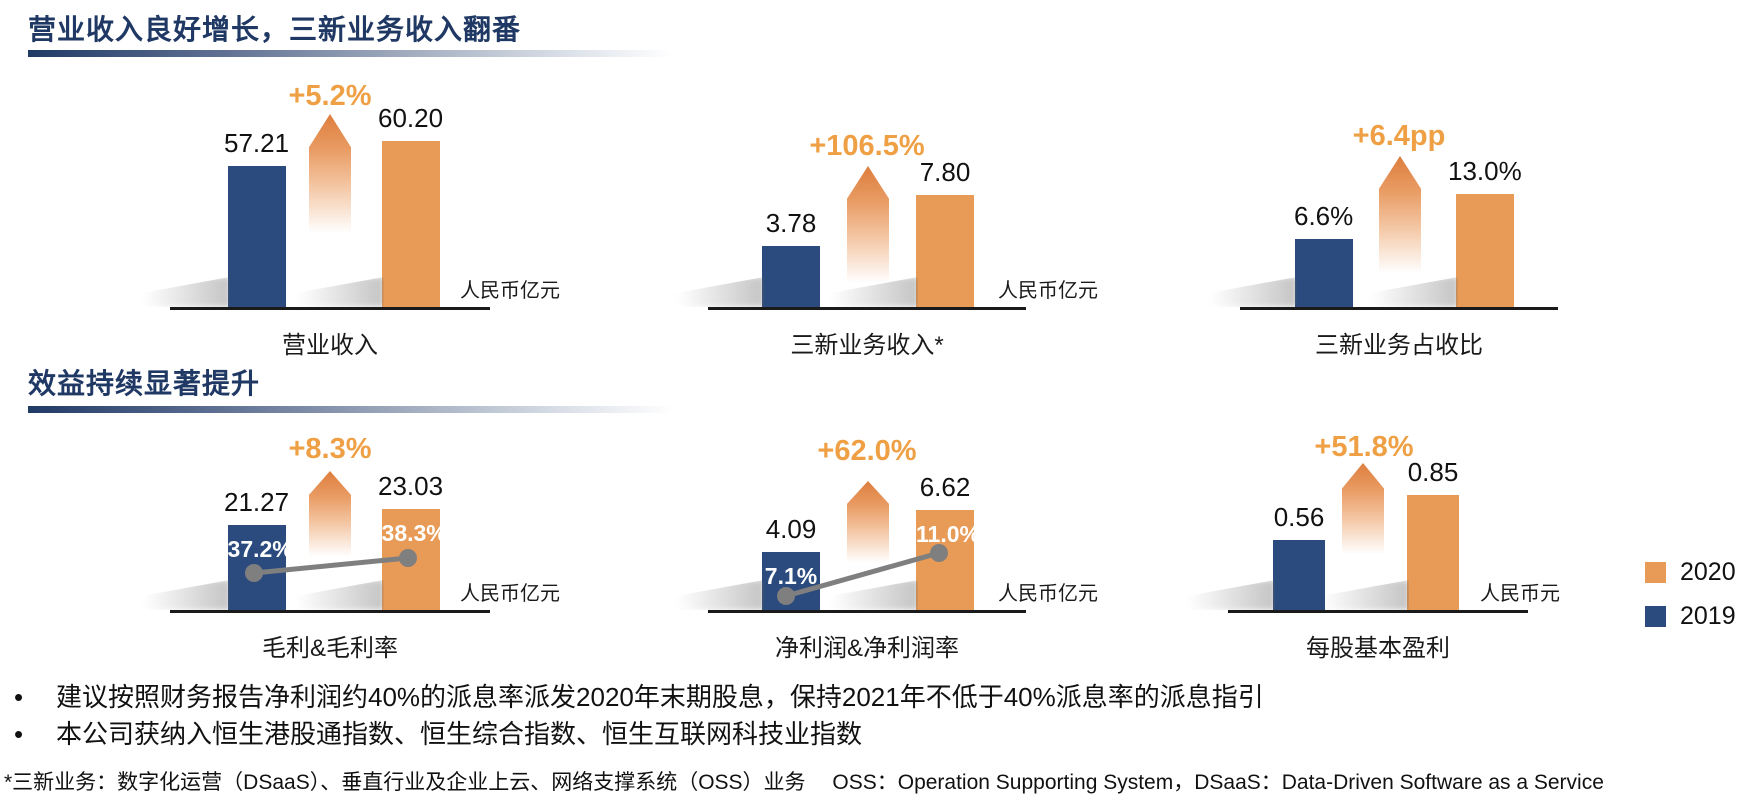 The image size is (1751, 809). I want to click on section-heading-efficiency: 效益持续显著提升, so click(144, 383).